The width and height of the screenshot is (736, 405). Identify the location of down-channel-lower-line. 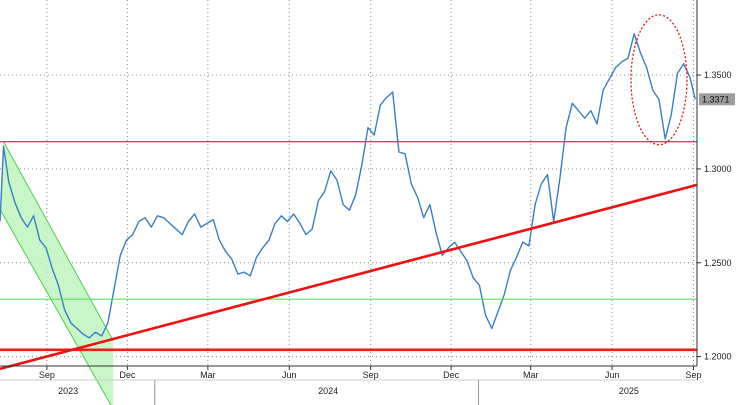
(56, 307).